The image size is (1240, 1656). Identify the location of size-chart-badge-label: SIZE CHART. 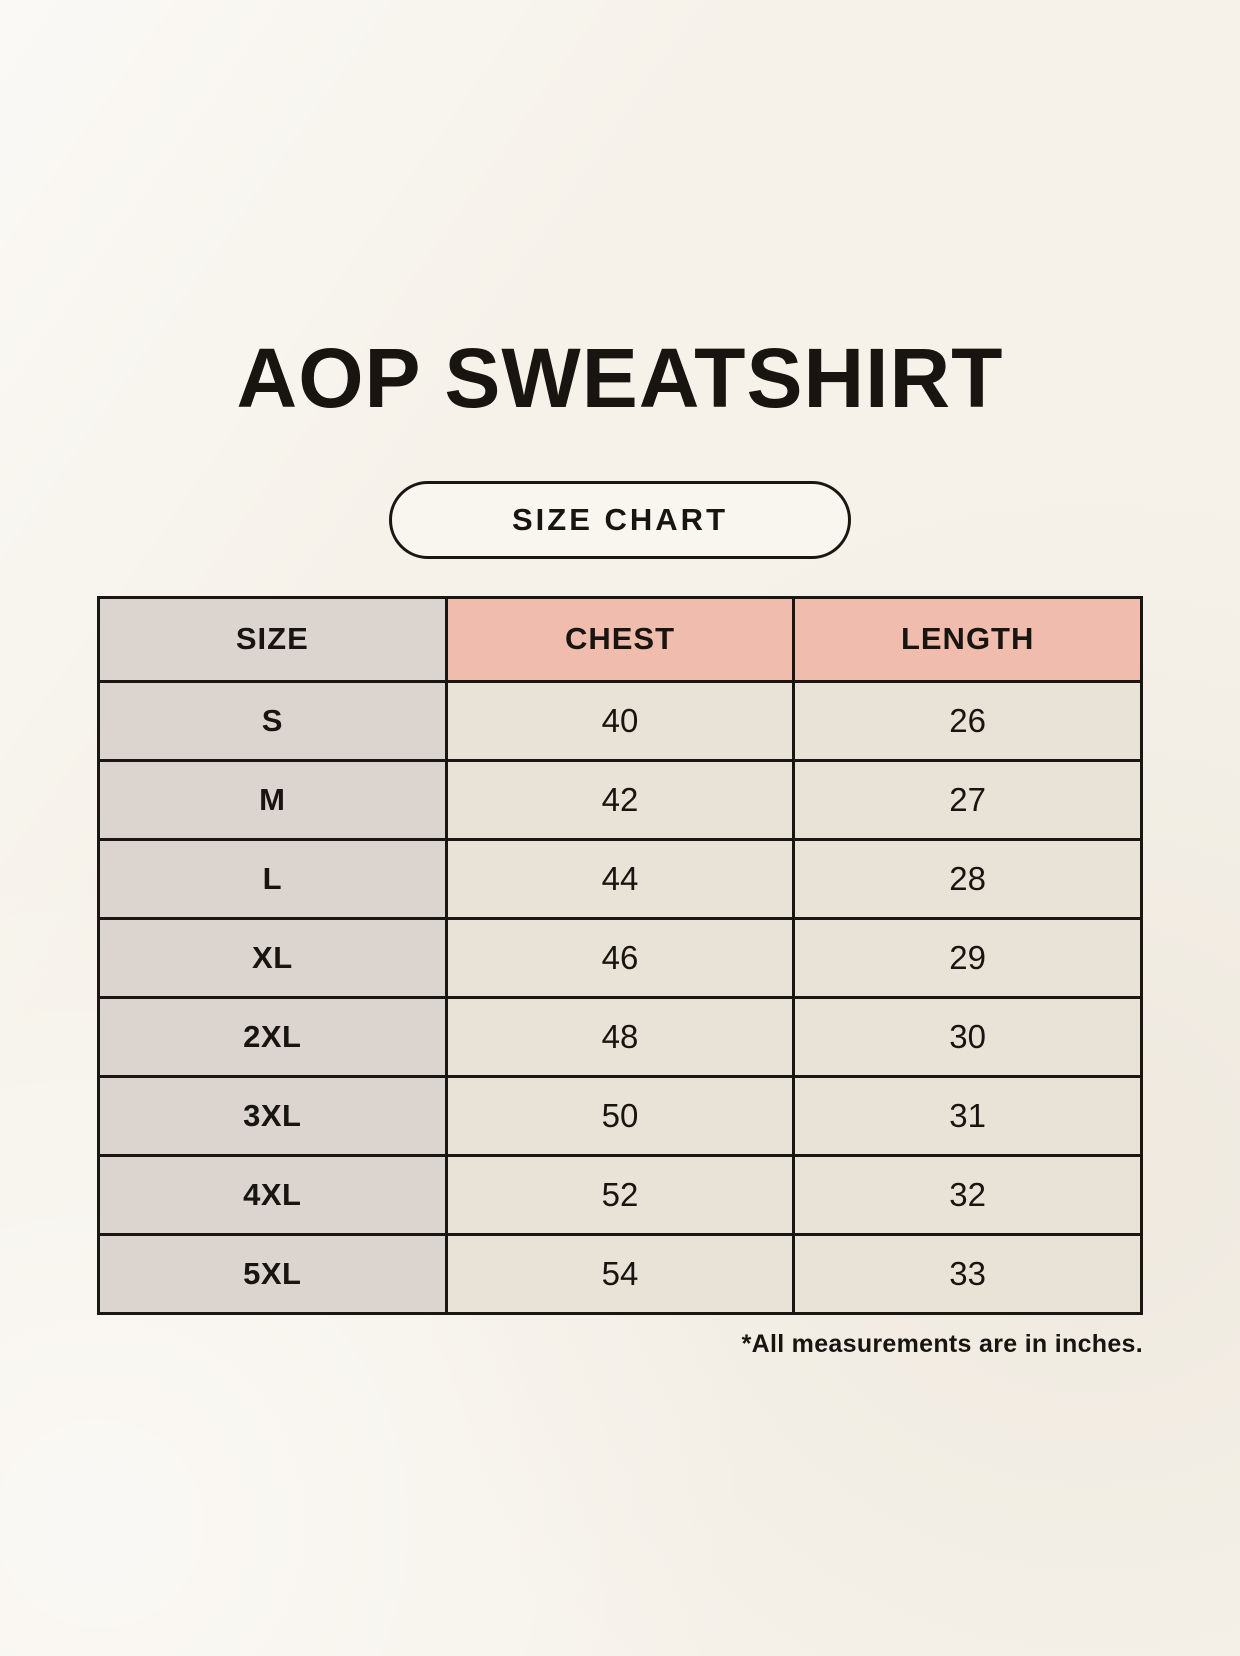
(620, 519).